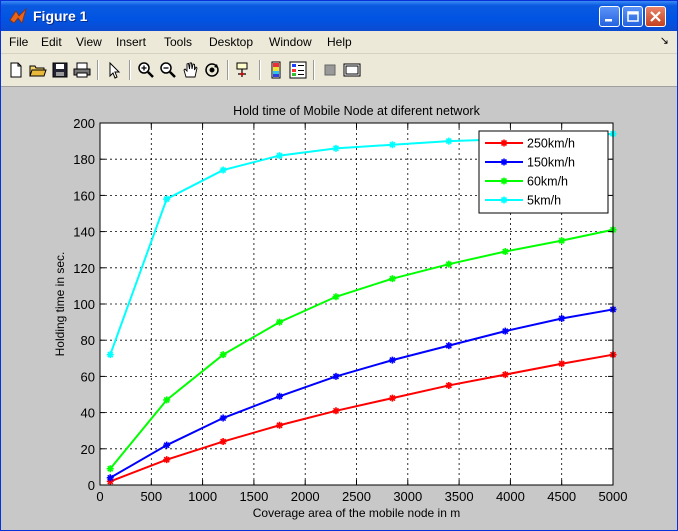 The height and width of the screenshot is (531, 678). Describe the element at coordinates (510, 496) in the screenshot. I see `x-tick-label: 4000` at that location.